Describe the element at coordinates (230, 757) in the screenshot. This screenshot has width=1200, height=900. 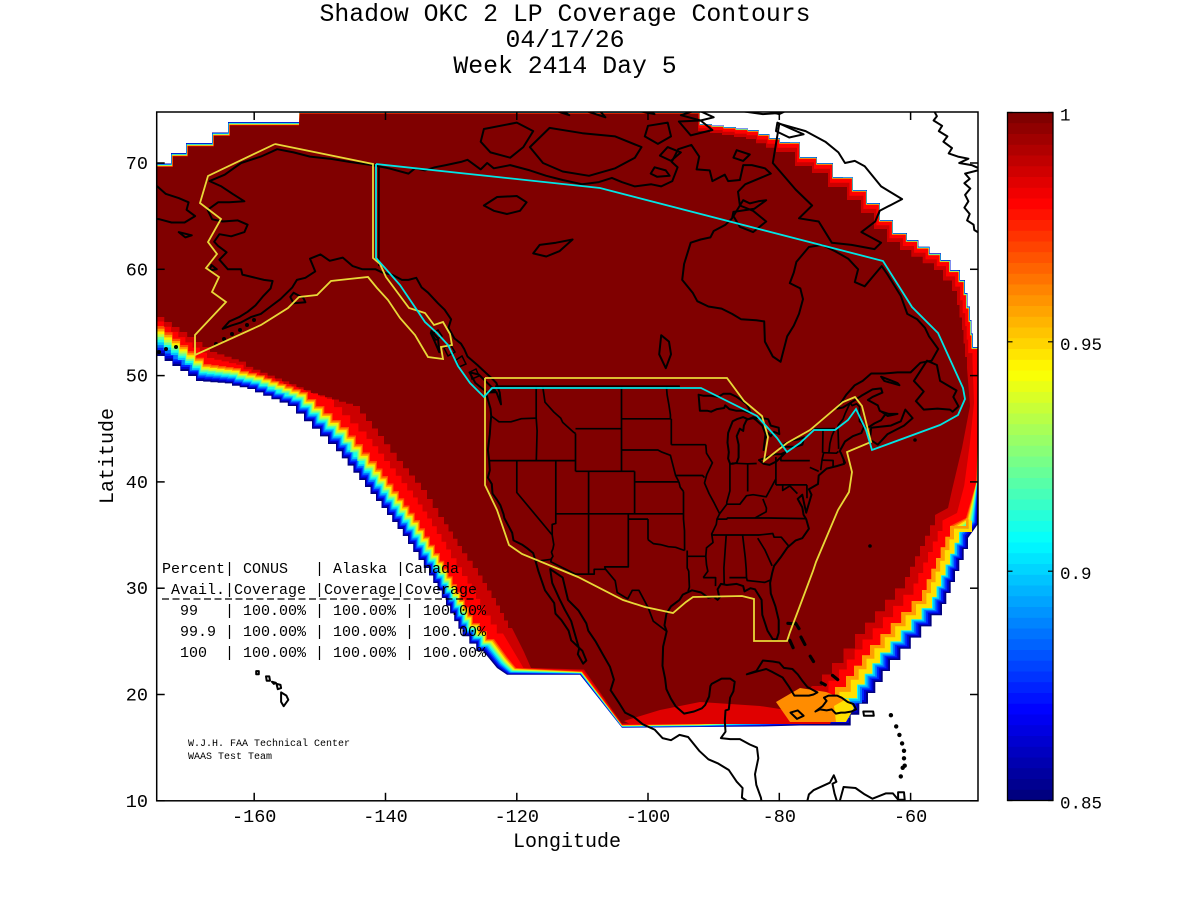
I see `svg-text: WAAS Test Team` at that location.